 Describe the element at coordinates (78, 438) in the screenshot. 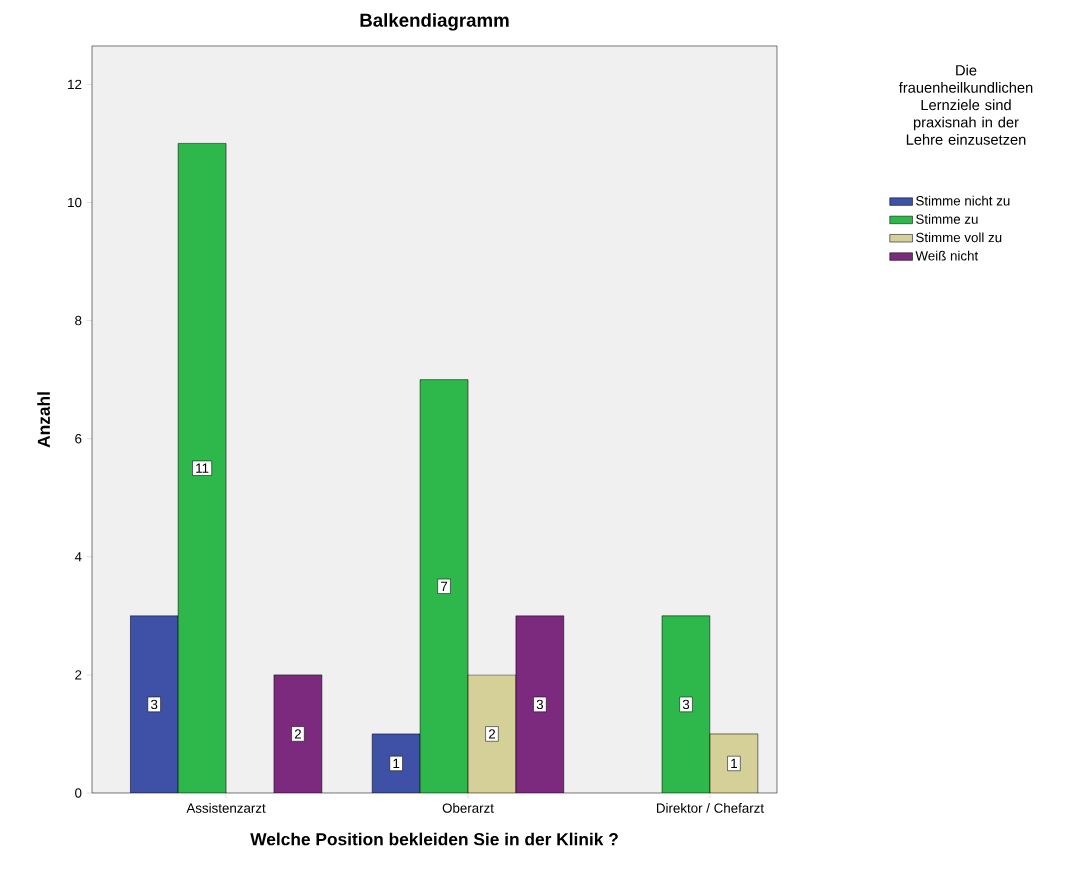

I see `y-tick-label: 6` at that location.